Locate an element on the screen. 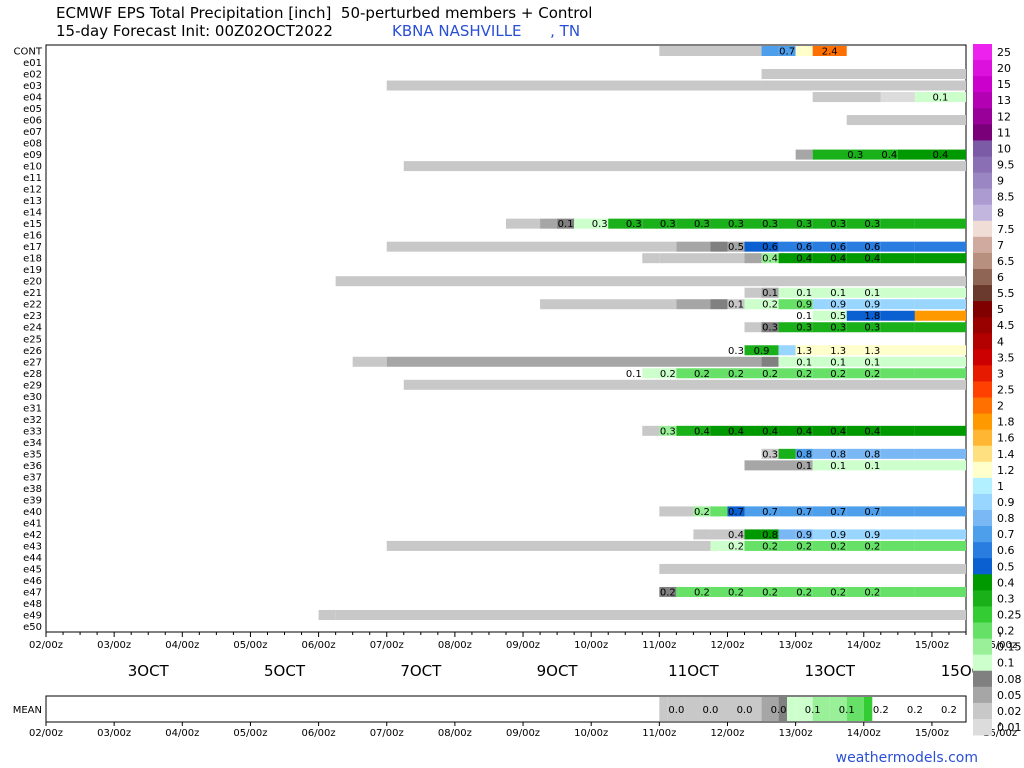 The image size is (1024, 768). member-label: e08 is located at coordinates (32, 144).